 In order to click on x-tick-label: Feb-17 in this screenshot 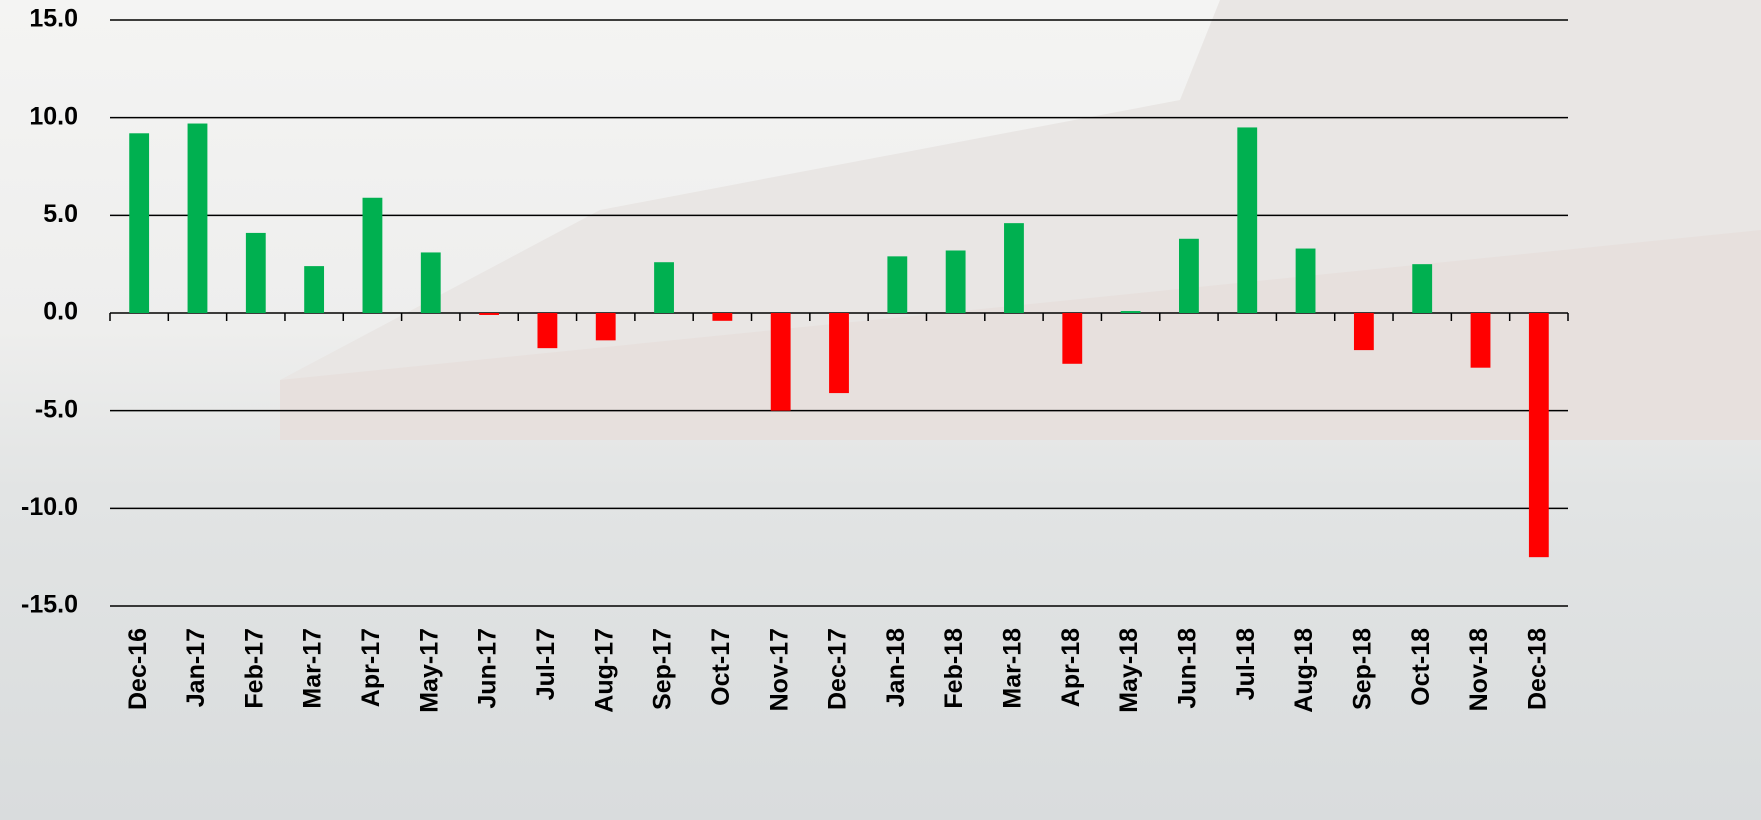, I will do `click(254, 668)`.